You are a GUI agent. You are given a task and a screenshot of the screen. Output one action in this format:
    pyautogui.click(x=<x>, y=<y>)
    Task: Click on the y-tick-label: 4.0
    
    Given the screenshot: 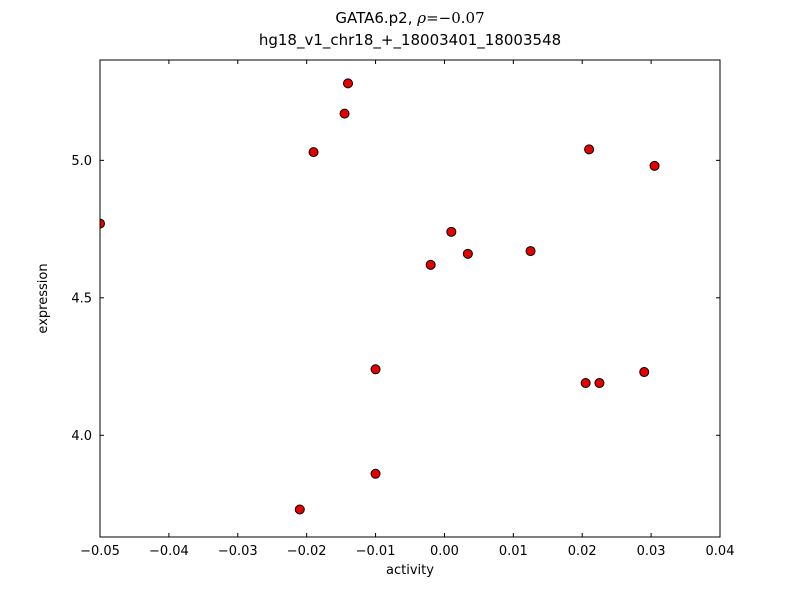 What is the action you would take?
    pyautogui.click(x=81, y=436)
    